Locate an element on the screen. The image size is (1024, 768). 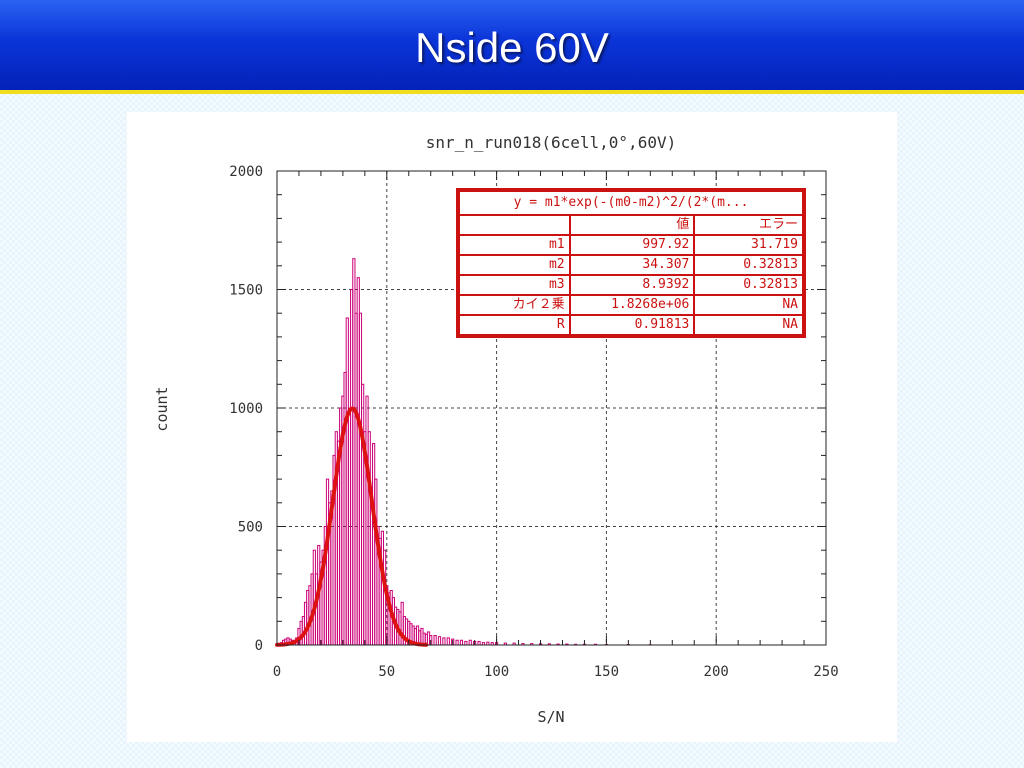
y-tick-label: 1500 is located at coordinates (246, 291).